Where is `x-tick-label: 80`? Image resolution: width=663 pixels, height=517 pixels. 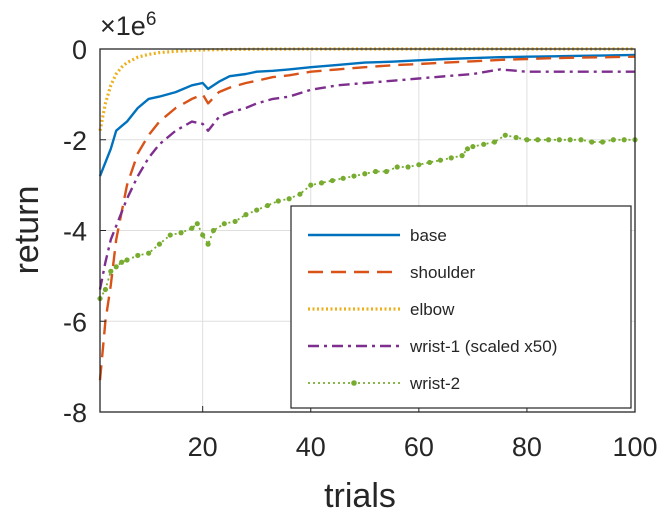 x-tick-label: 80 is located at coordinates (527, 447).